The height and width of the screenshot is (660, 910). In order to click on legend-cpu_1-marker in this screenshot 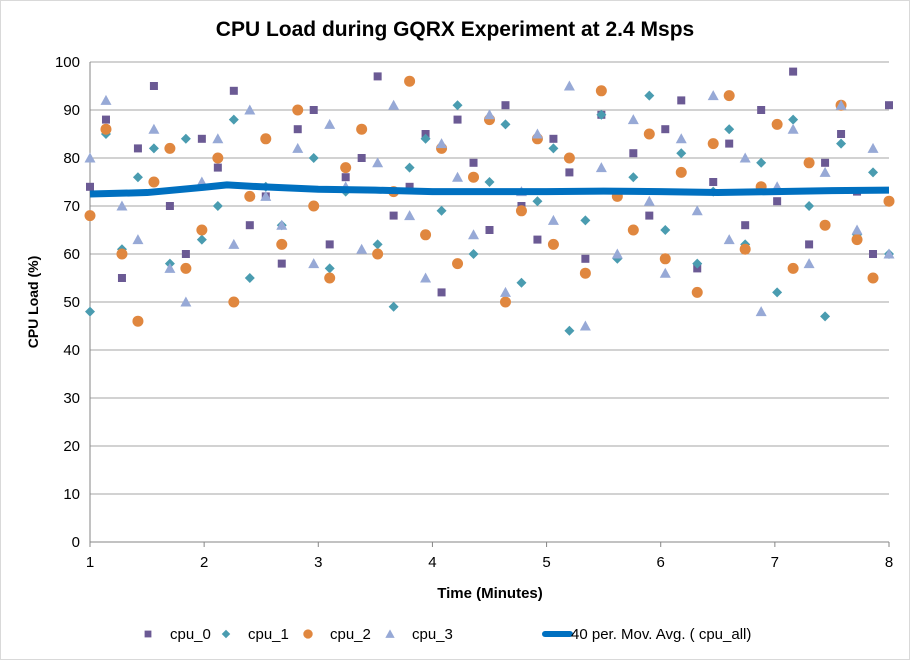, I will do `click(226, 634)`.